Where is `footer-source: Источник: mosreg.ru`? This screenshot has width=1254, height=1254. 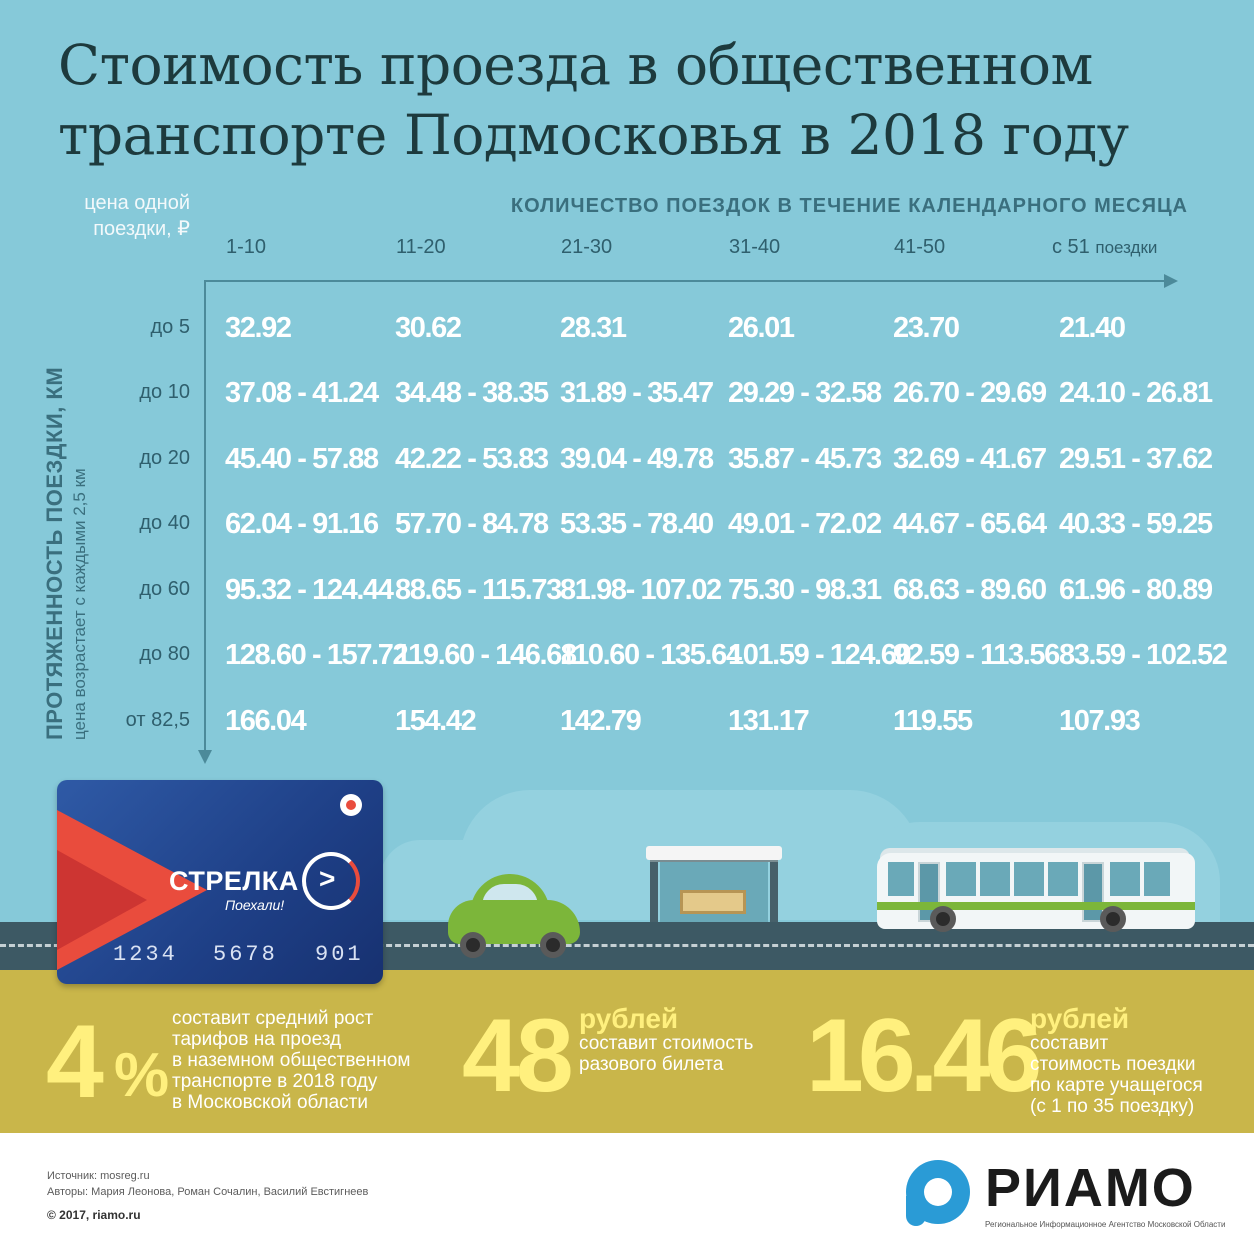 footer-source: Источник: mosreg.ru is located at coordinates (98, 1176).